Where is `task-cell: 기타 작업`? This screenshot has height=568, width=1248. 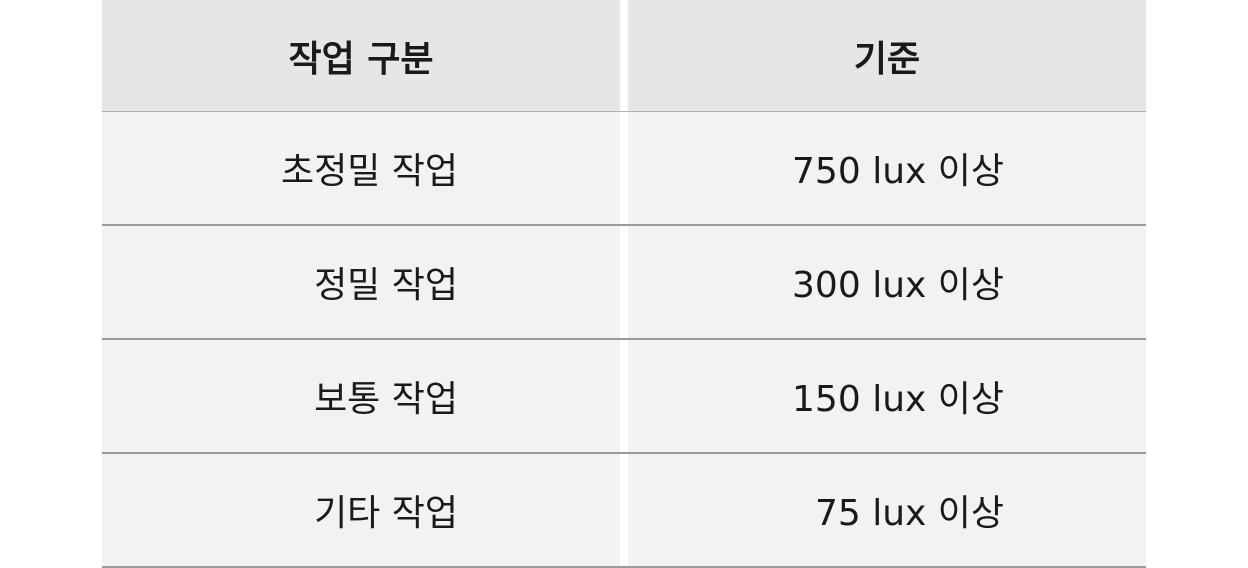
task-cell: 기타 작업 is located at coordinates (361, 510).